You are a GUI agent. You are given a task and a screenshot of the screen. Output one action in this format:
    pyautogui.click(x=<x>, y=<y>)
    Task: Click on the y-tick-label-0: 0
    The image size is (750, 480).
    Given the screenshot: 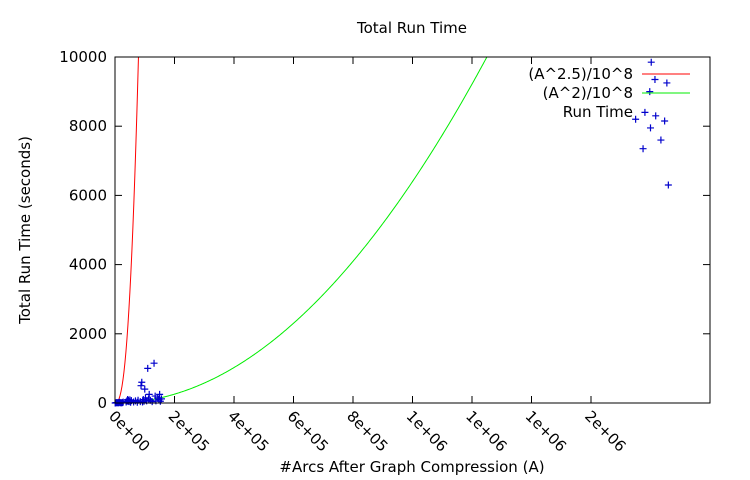 What is the action you would take?
    pyautogui.click(x=102, y=403)
    